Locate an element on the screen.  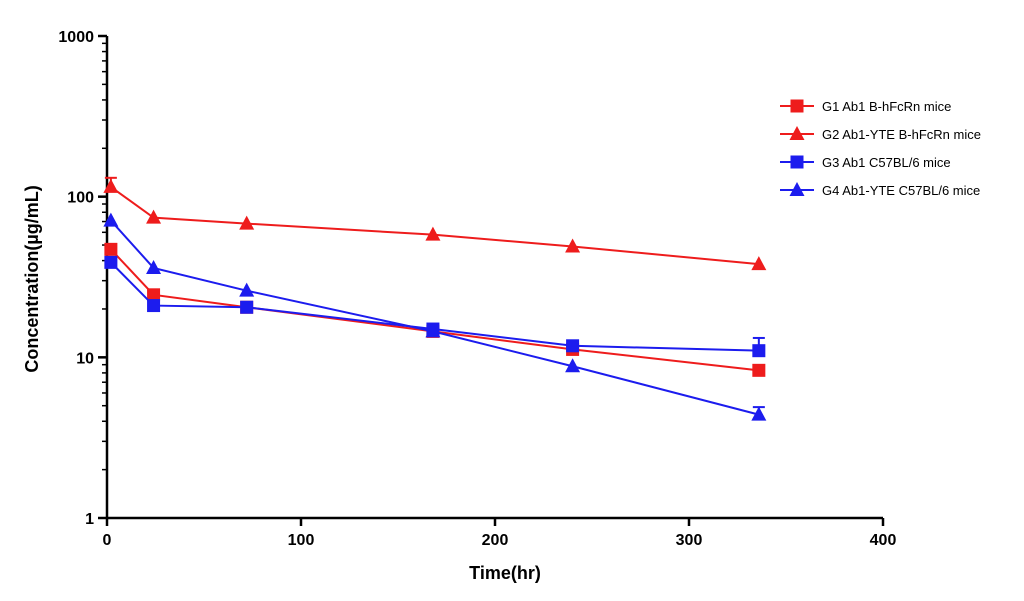
y-tick-label: 1000 is located at coordinates (76, 37).